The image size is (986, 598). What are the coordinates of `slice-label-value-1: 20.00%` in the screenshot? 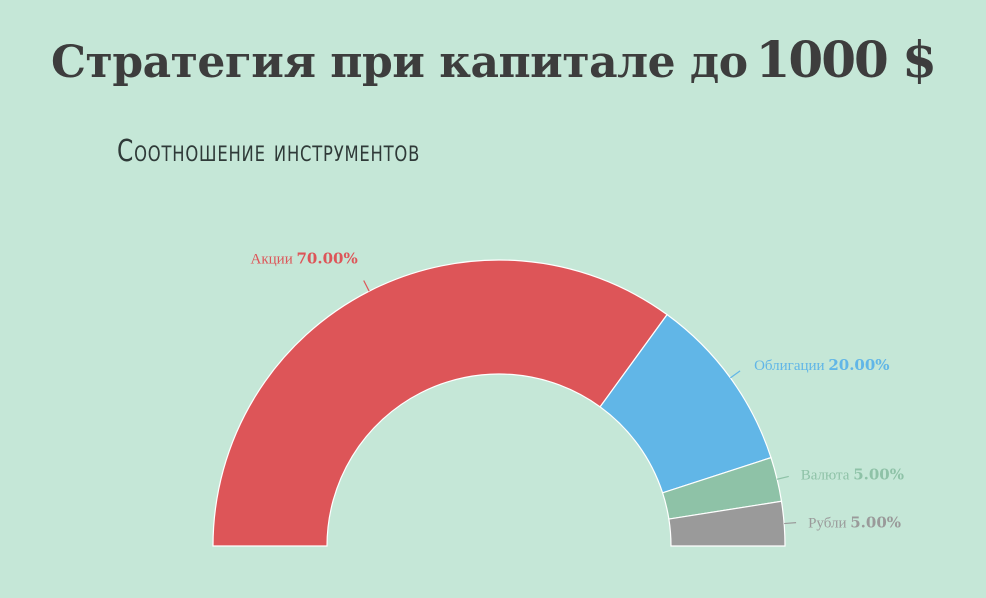 It's located at (858, 365).